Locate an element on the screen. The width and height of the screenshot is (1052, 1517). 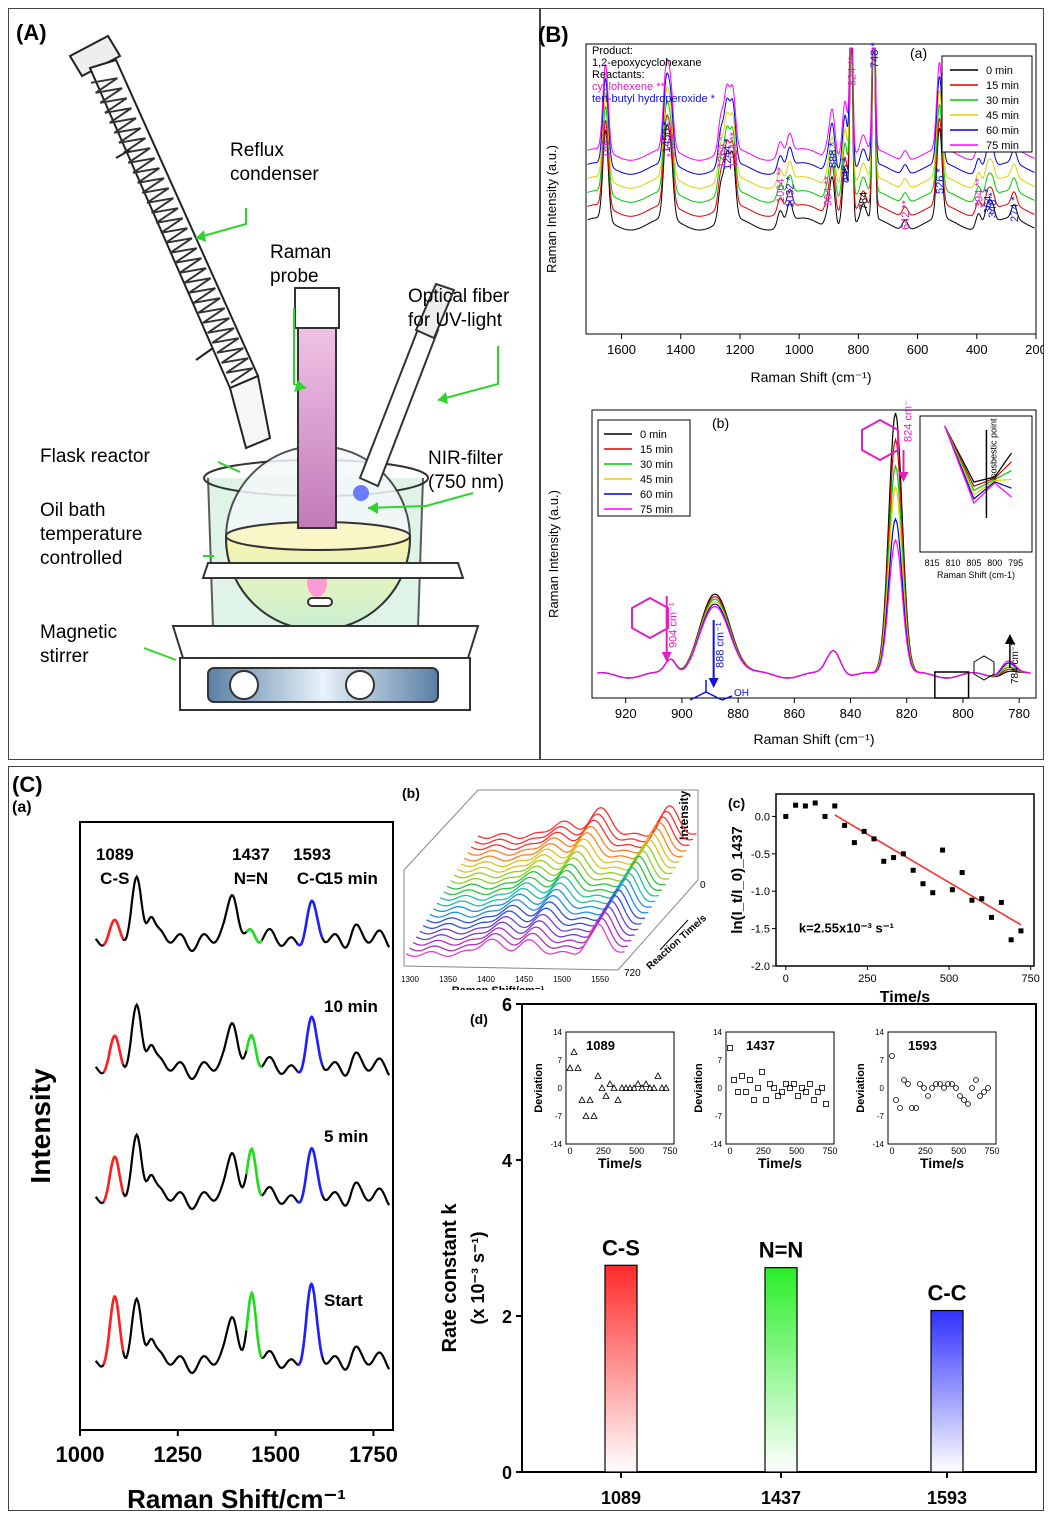
y-tick-label-0: 0 is located at coordinates (703, 885).